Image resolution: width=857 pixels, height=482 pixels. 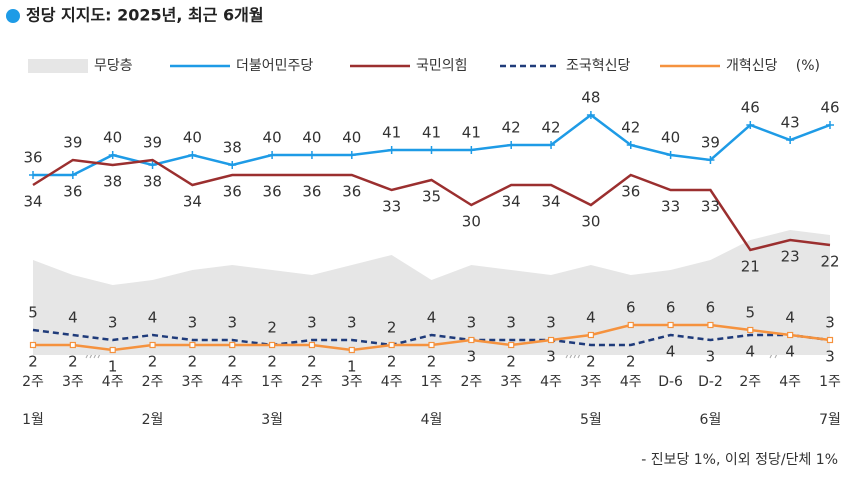 What do you see at coordinates (113, 367) in the screenshot?
I see `value-label: 1` at bounding box center [113, 367].